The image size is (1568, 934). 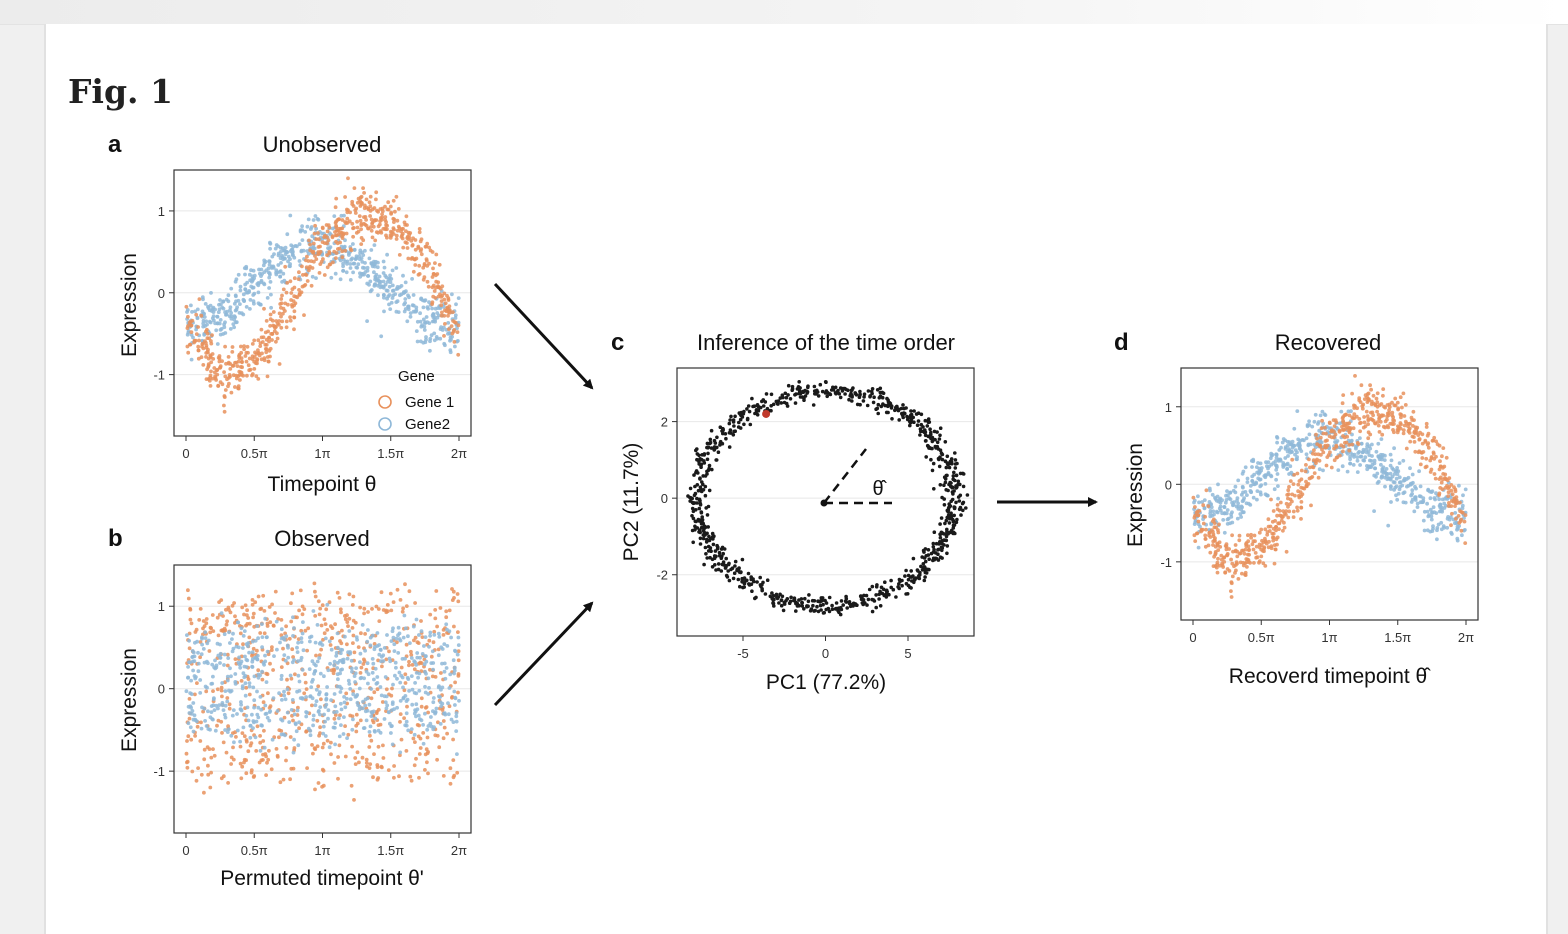 What do you see at coordinates (322, 144) in the screenshot?
I see `panel-a-title: Unobserved` at bounding box center [322, 144].